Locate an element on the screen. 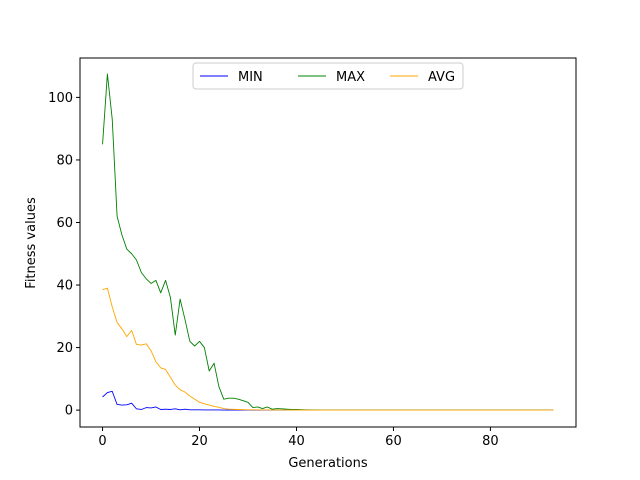 The height and width of the screenshot is (480, 640). x-axis-label: Generations is located at coordinates (328, 463).